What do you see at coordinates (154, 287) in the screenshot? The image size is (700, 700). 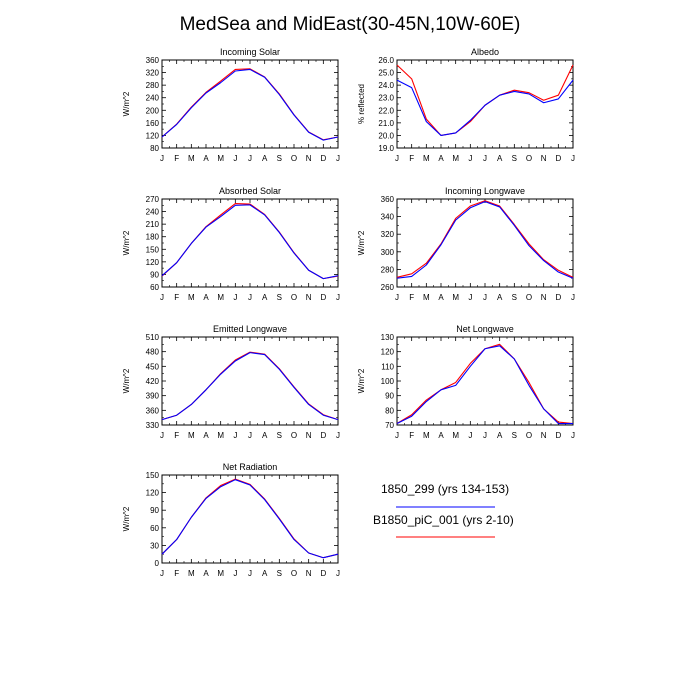 I see `y-tick-label: 60` at bounding box center [154, 287].